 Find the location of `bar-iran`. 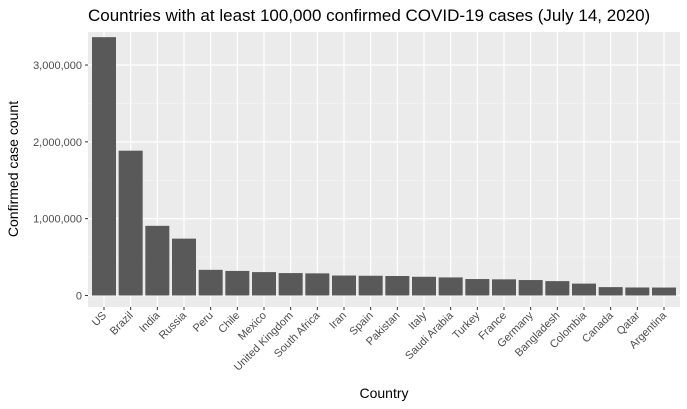

bar-iran is located at coordinates (344, 285).